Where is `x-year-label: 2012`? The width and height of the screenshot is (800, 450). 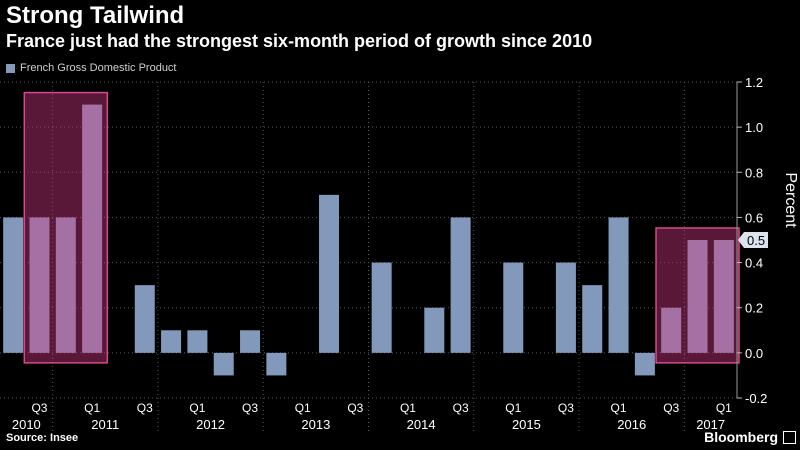 x-year-label: 2012 is located at coordinates (210, 424).